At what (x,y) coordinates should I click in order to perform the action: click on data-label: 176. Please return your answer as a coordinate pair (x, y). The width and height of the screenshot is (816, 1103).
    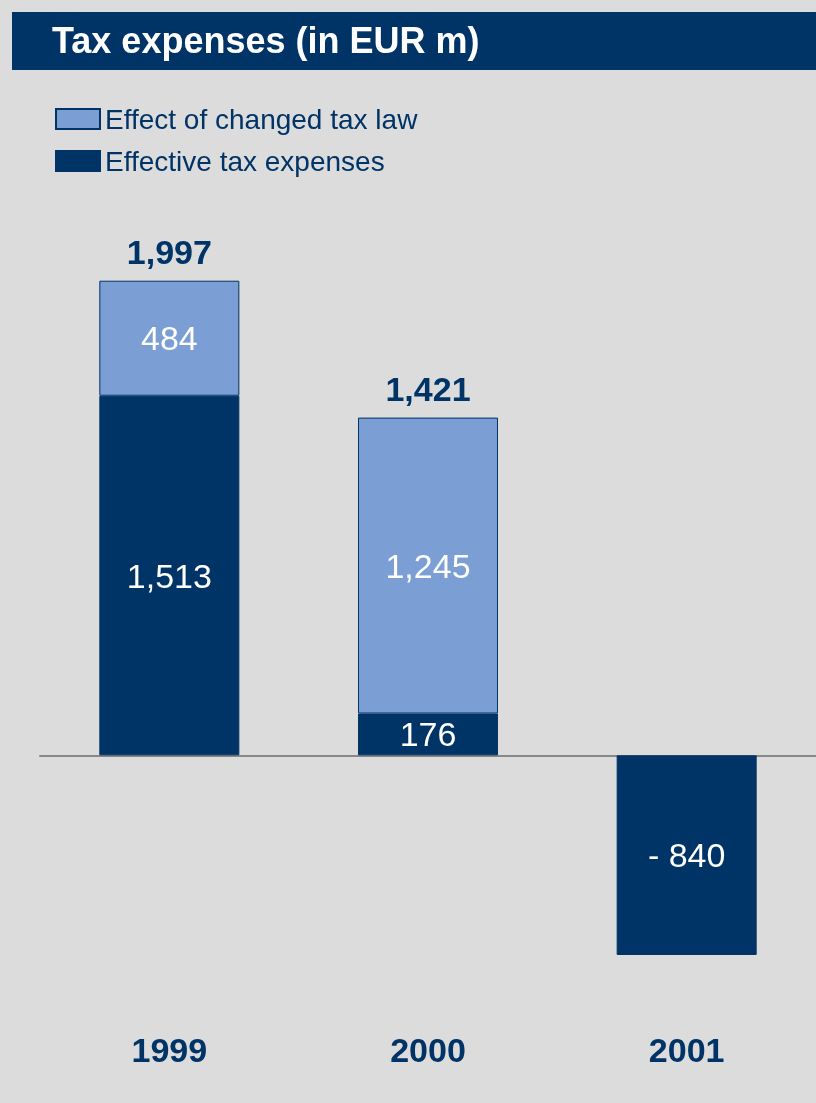
    Looking at the image, I should click on (428, 734).